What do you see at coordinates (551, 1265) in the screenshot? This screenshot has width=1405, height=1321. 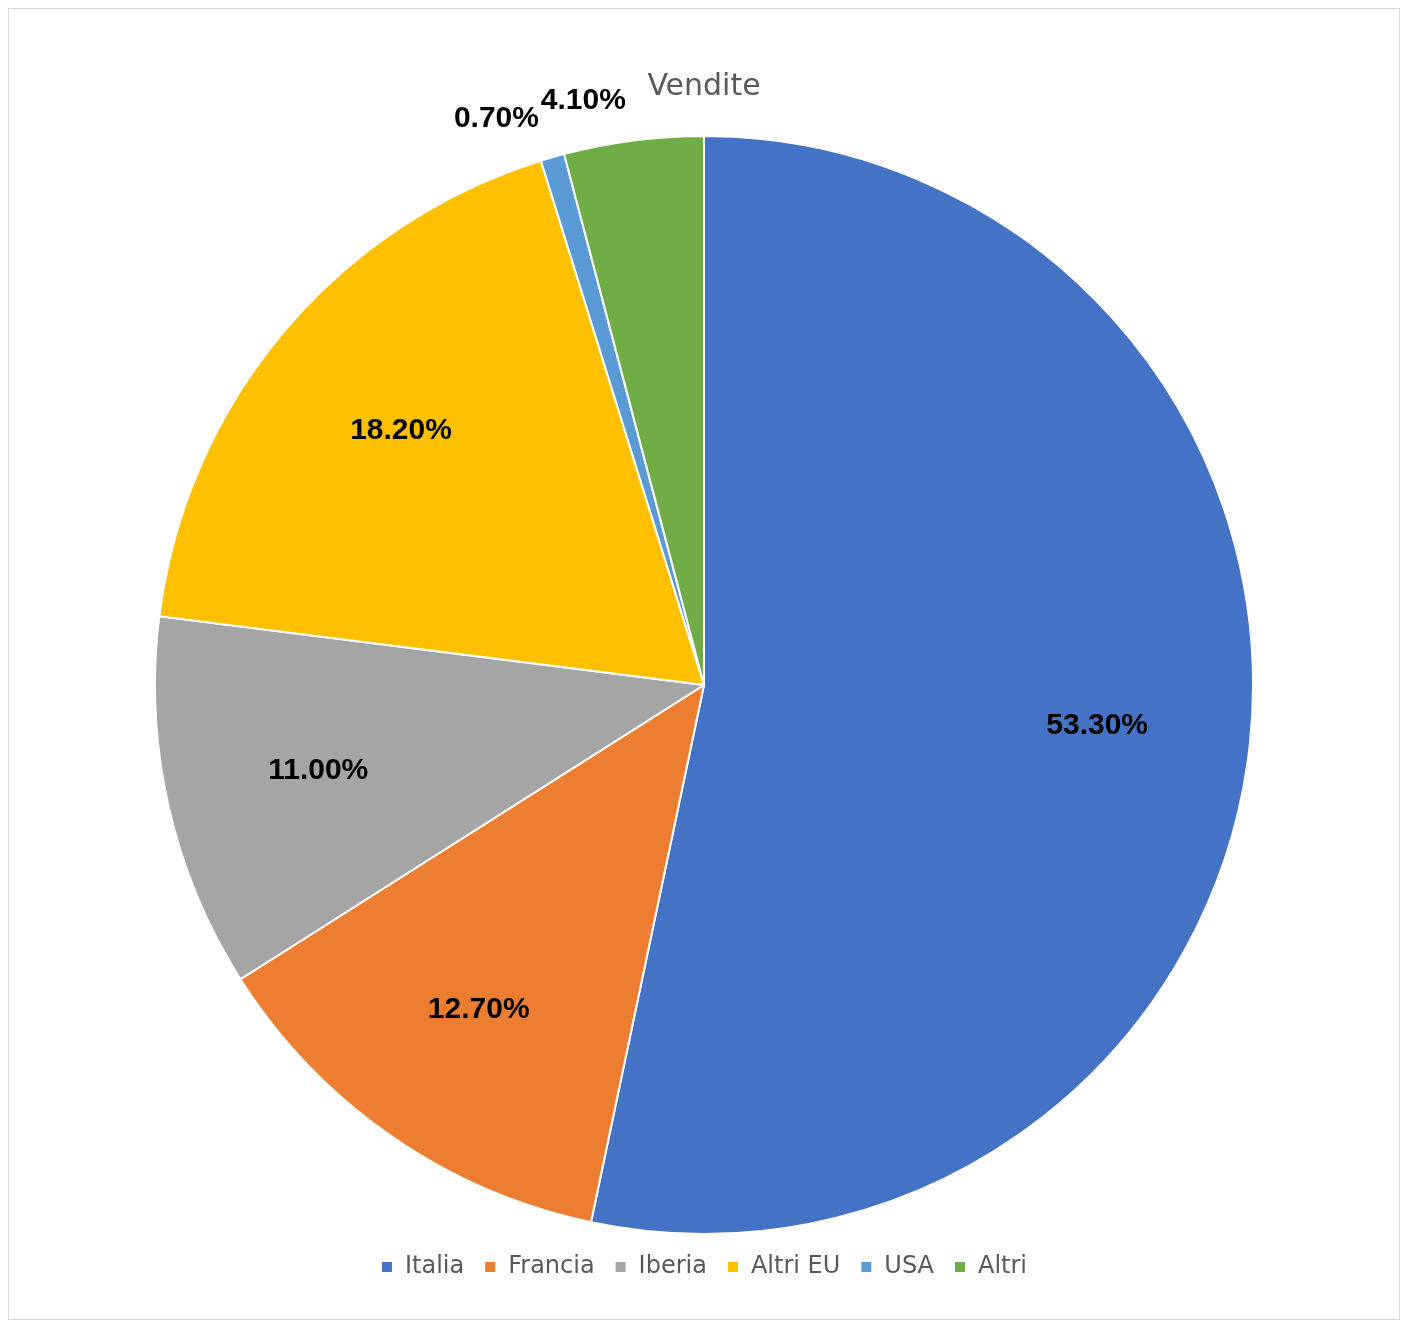 I see `legend-label: Francia` at bounding box center [551, 1265].